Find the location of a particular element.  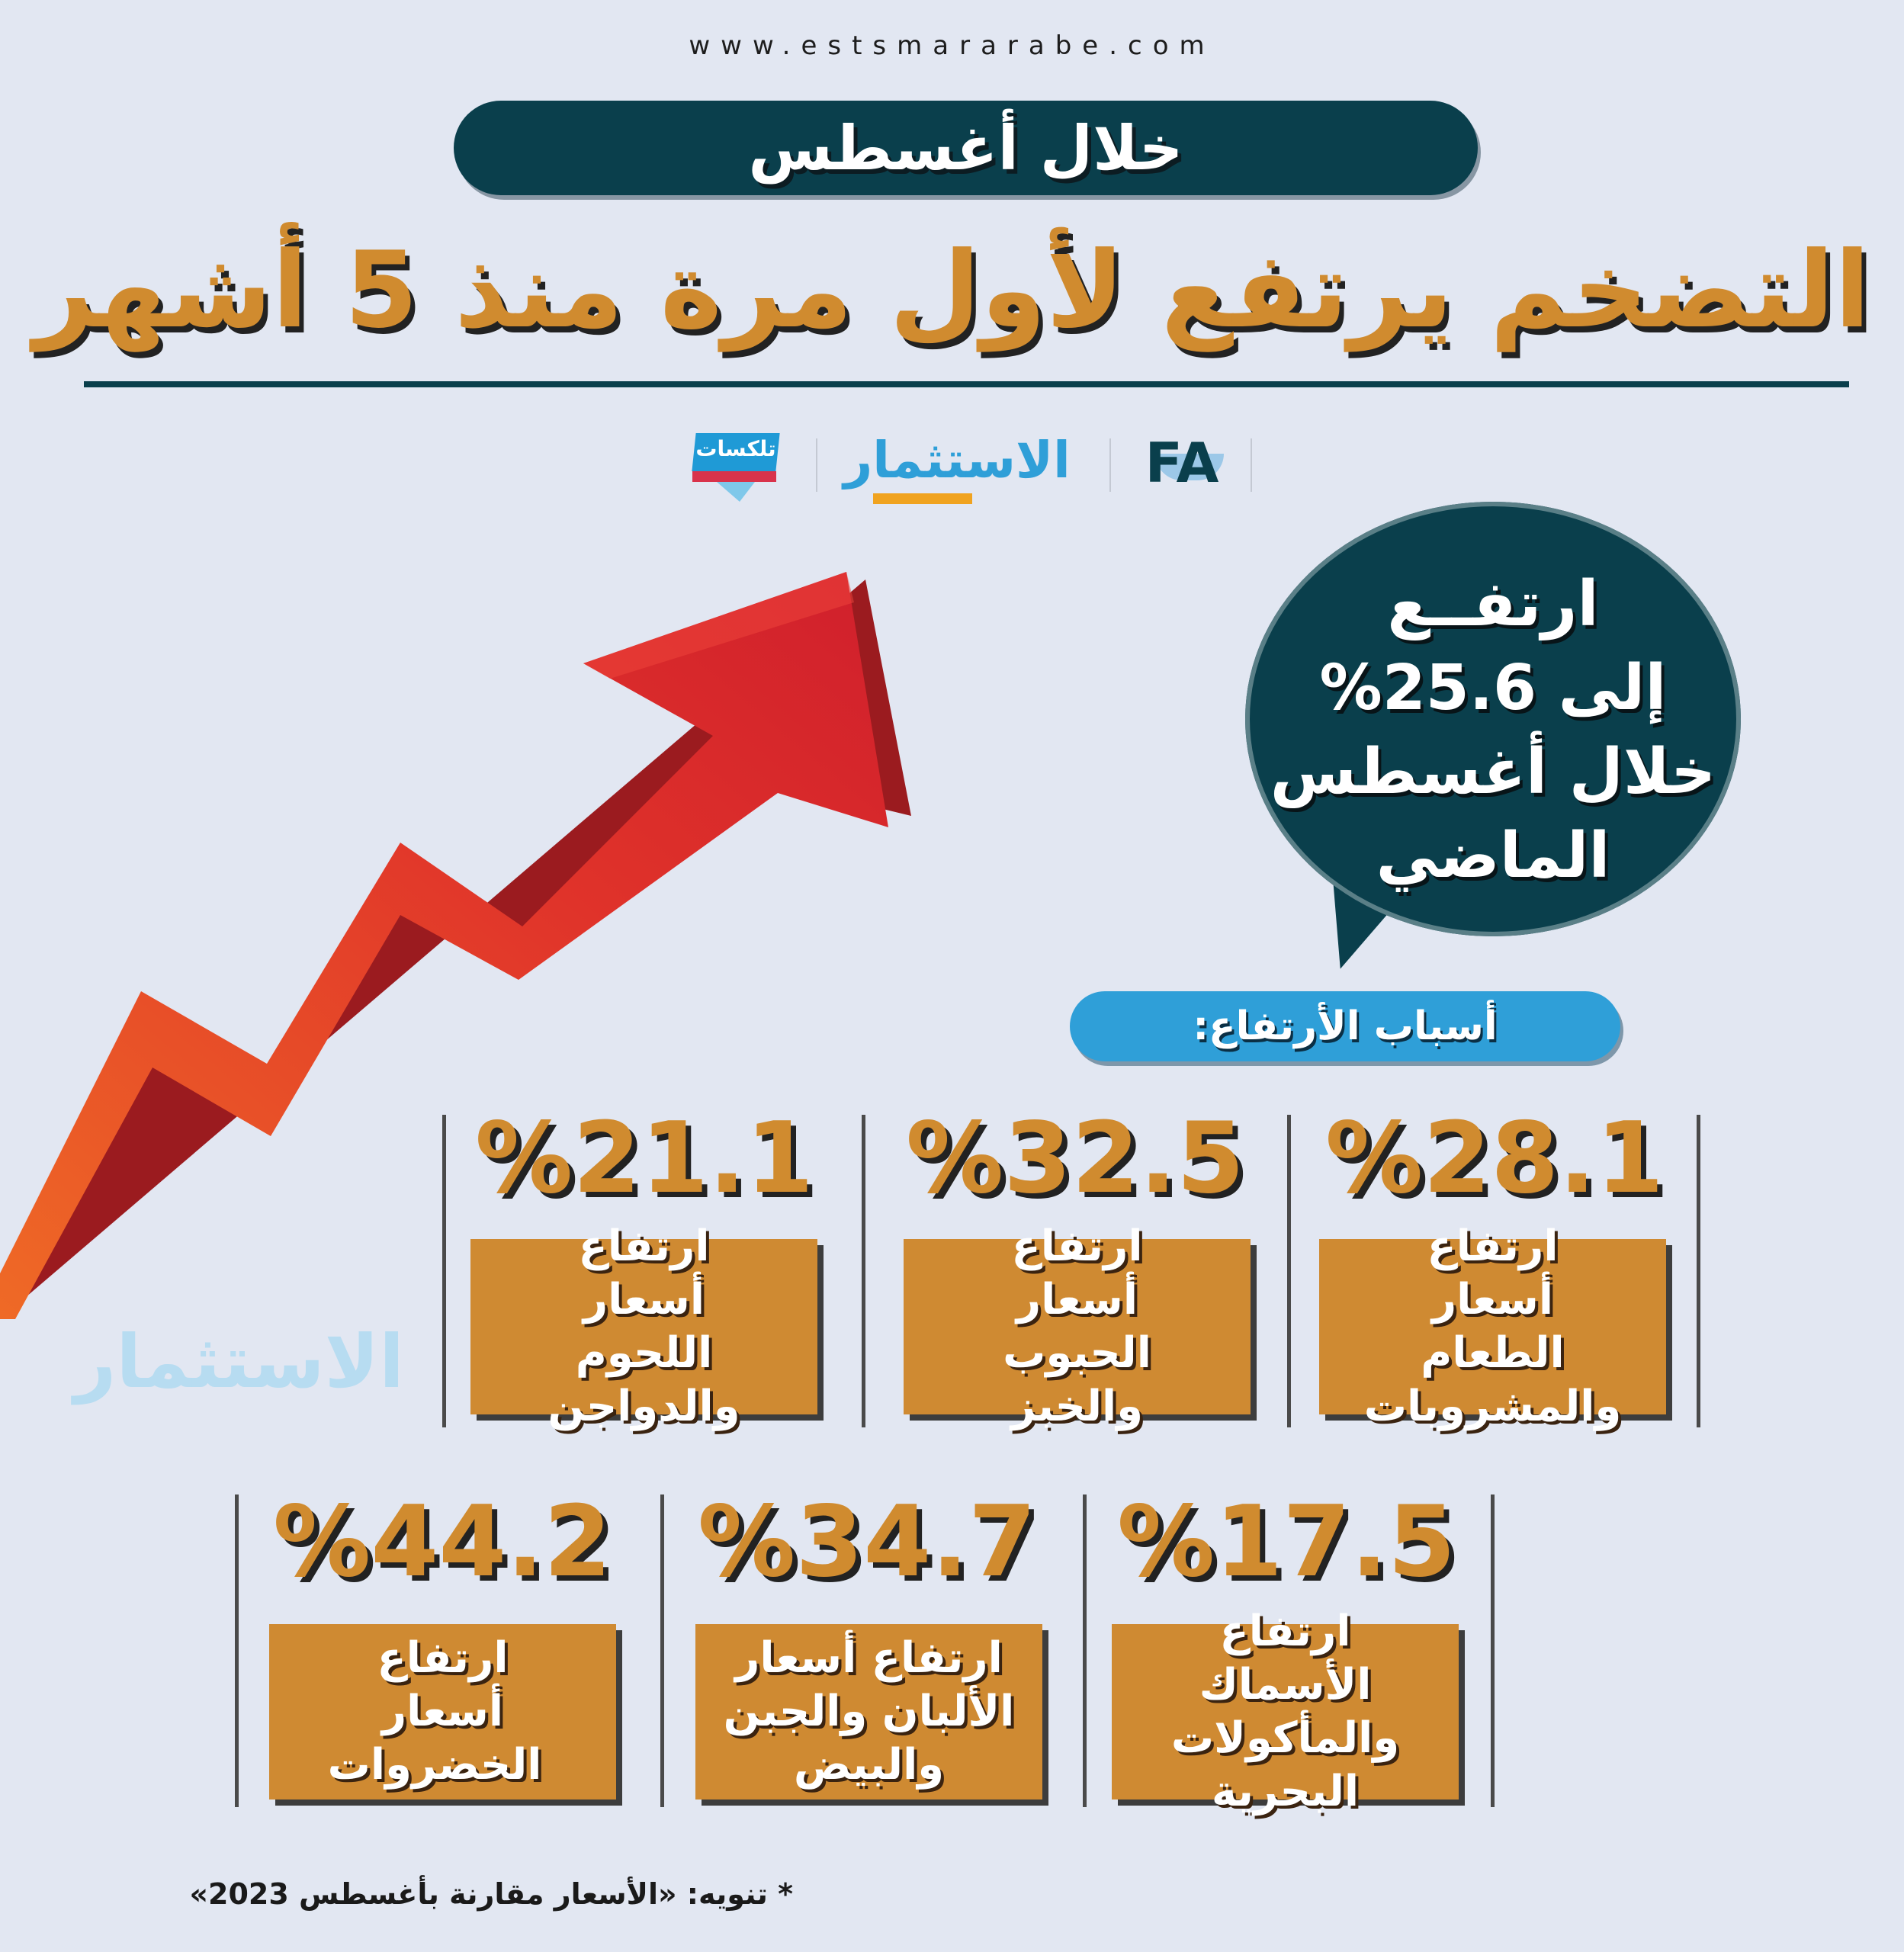

title-pill-label: خلال أغسطس is located at coordinates (965, 148).